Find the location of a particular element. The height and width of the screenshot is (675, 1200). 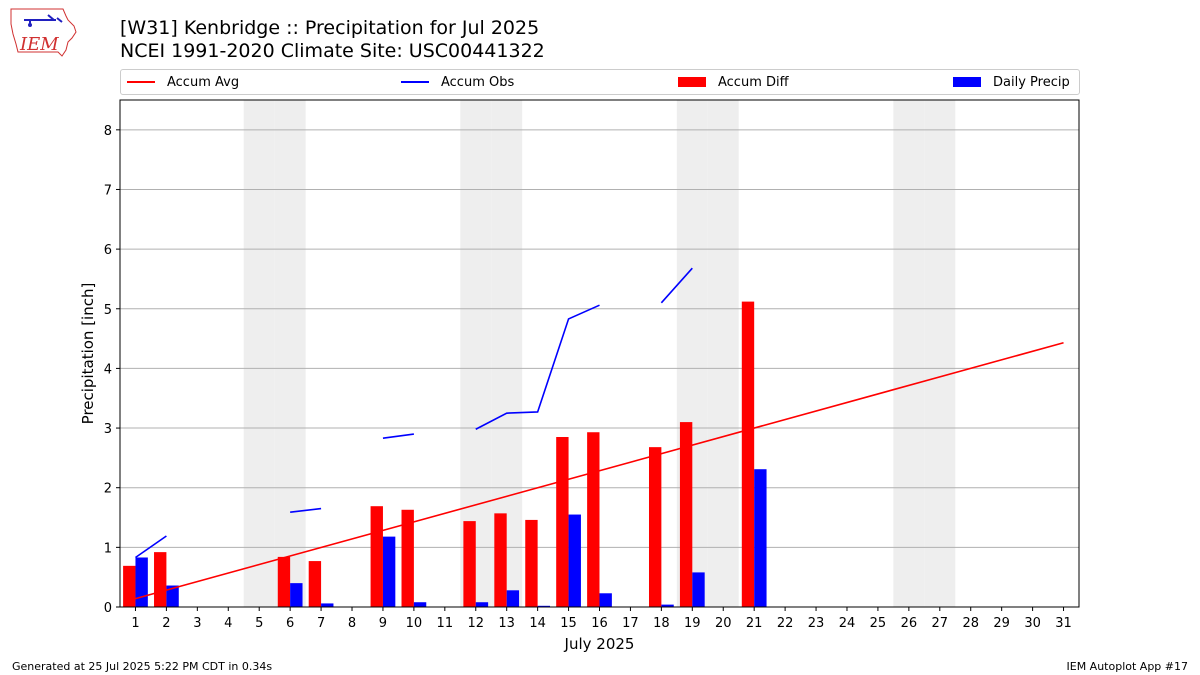

vane-hub-icon is located at coordinates (30, 25).